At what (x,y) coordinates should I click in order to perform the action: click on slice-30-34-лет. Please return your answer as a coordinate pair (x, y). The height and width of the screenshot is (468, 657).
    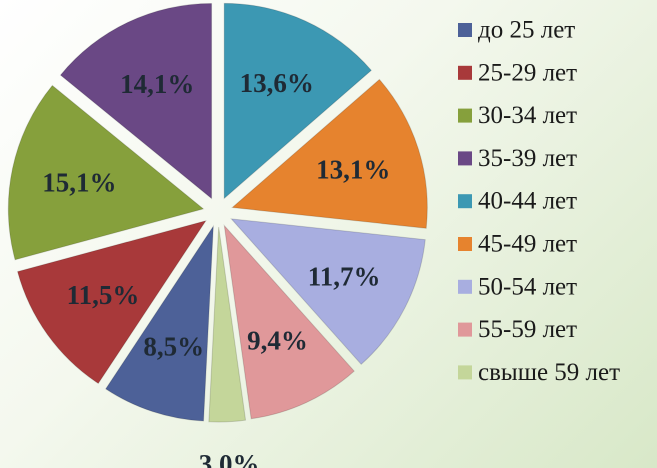
    Looking at the image, I should click on (106, 172).